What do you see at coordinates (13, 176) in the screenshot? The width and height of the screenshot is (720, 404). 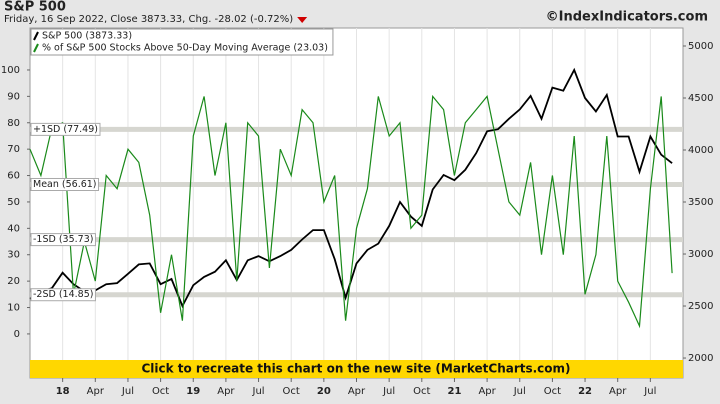 I see `y-tick-label: 60` at bounding box center [13, 176].